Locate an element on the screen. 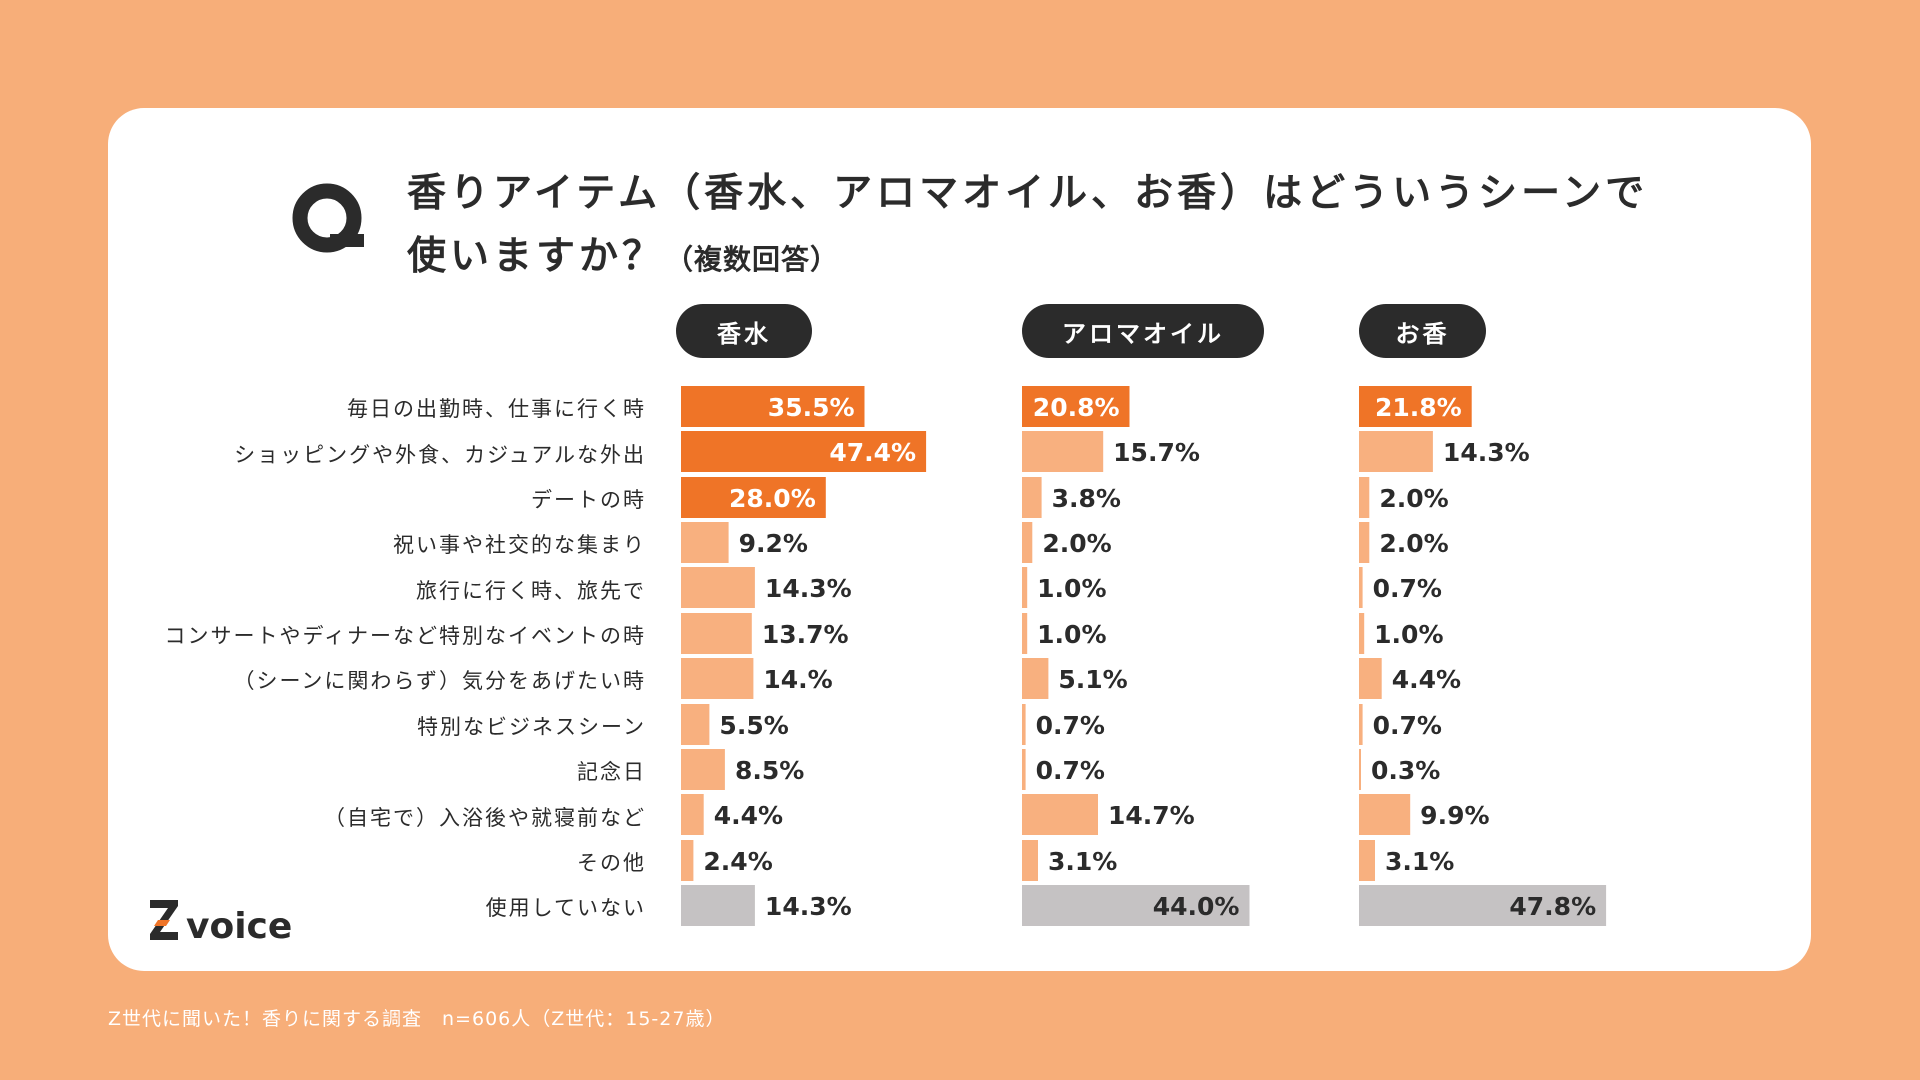  data-label-2-8: 0.3% is located at coordinates (1405, 770).